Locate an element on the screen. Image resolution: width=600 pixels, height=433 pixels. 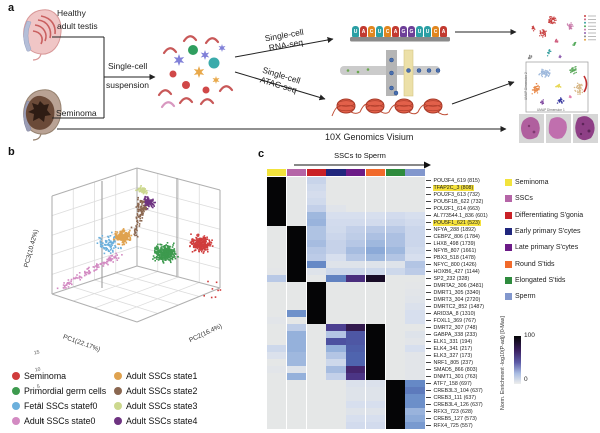
gene-name: GABPA_338 (233) is located at coordinates (455, 334).